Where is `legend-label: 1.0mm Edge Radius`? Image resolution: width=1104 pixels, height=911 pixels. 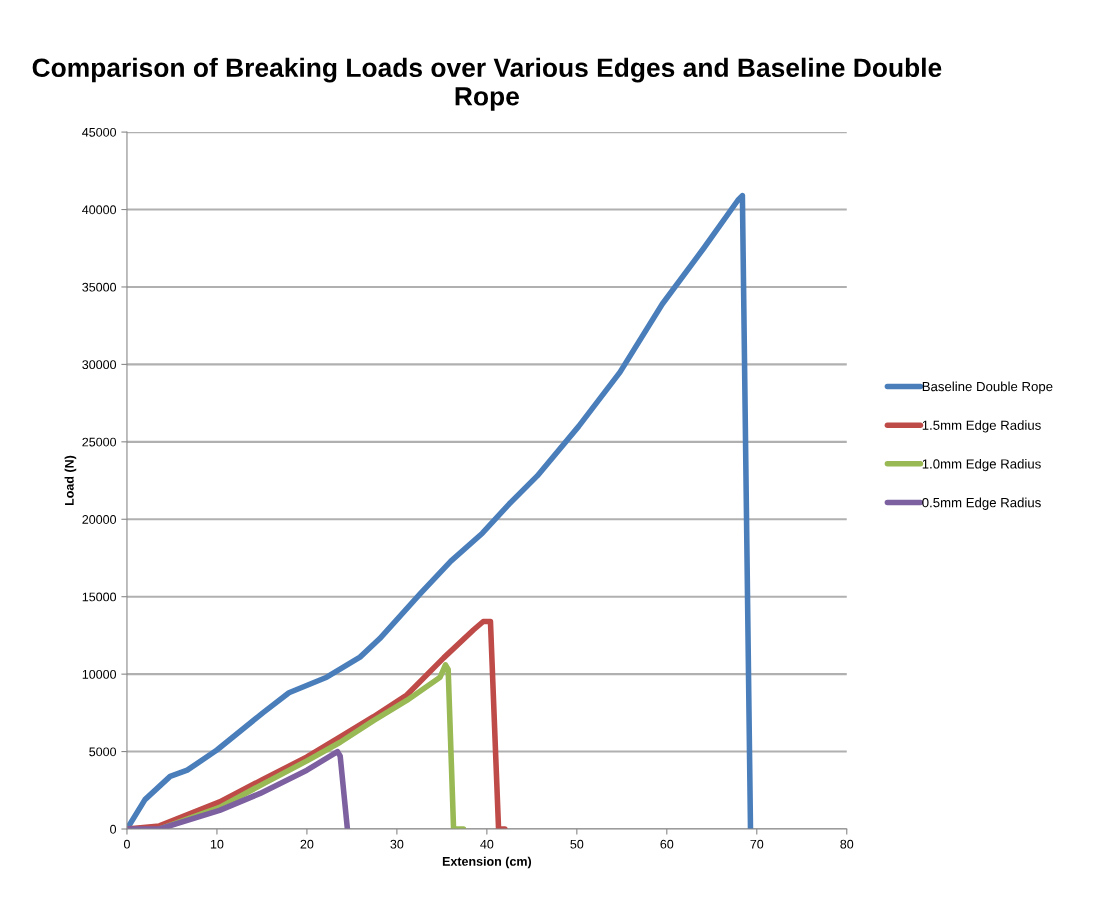
legend-label: 1.0mm Edge Radius is located at coordinates (981, 465).